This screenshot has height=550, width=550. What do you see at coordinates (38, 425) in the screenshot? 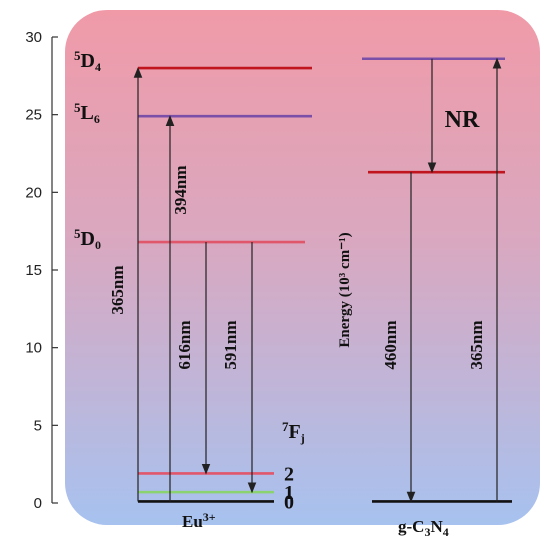
I see `y-tick-label-5: 5` at bounding box center [38, 425].